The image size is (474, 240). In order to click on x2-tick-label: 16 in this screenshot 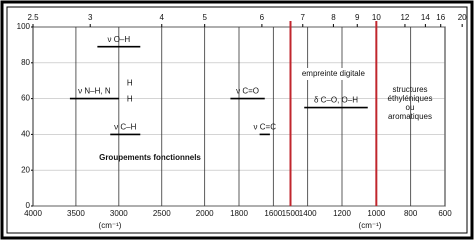, I will do `click(440, 17)`.